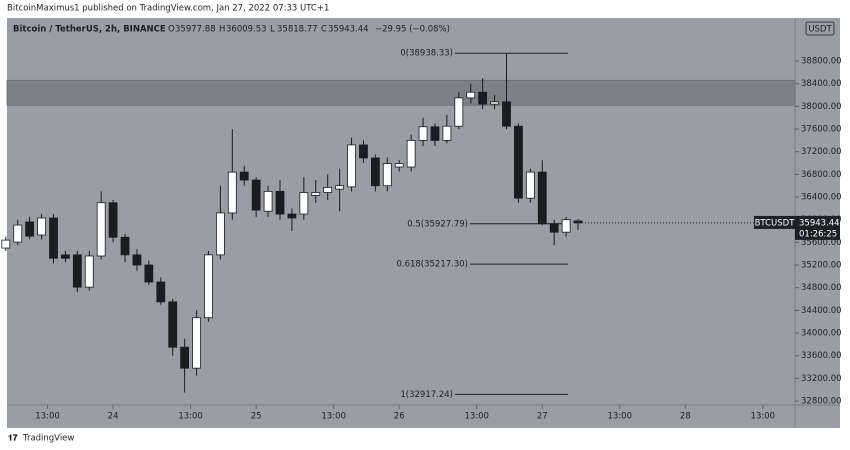  I want to click on ohlc-value: 36009.53, so click(246, 30).